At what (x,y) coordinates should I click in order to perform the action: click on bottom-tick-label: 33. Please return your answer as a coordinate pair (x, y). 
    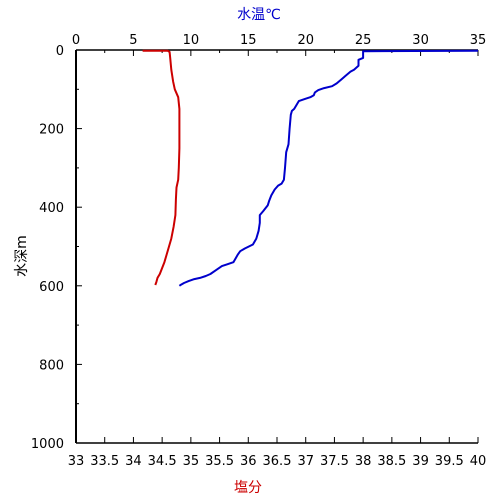
    Looking at the image, I should click on (76, 461).